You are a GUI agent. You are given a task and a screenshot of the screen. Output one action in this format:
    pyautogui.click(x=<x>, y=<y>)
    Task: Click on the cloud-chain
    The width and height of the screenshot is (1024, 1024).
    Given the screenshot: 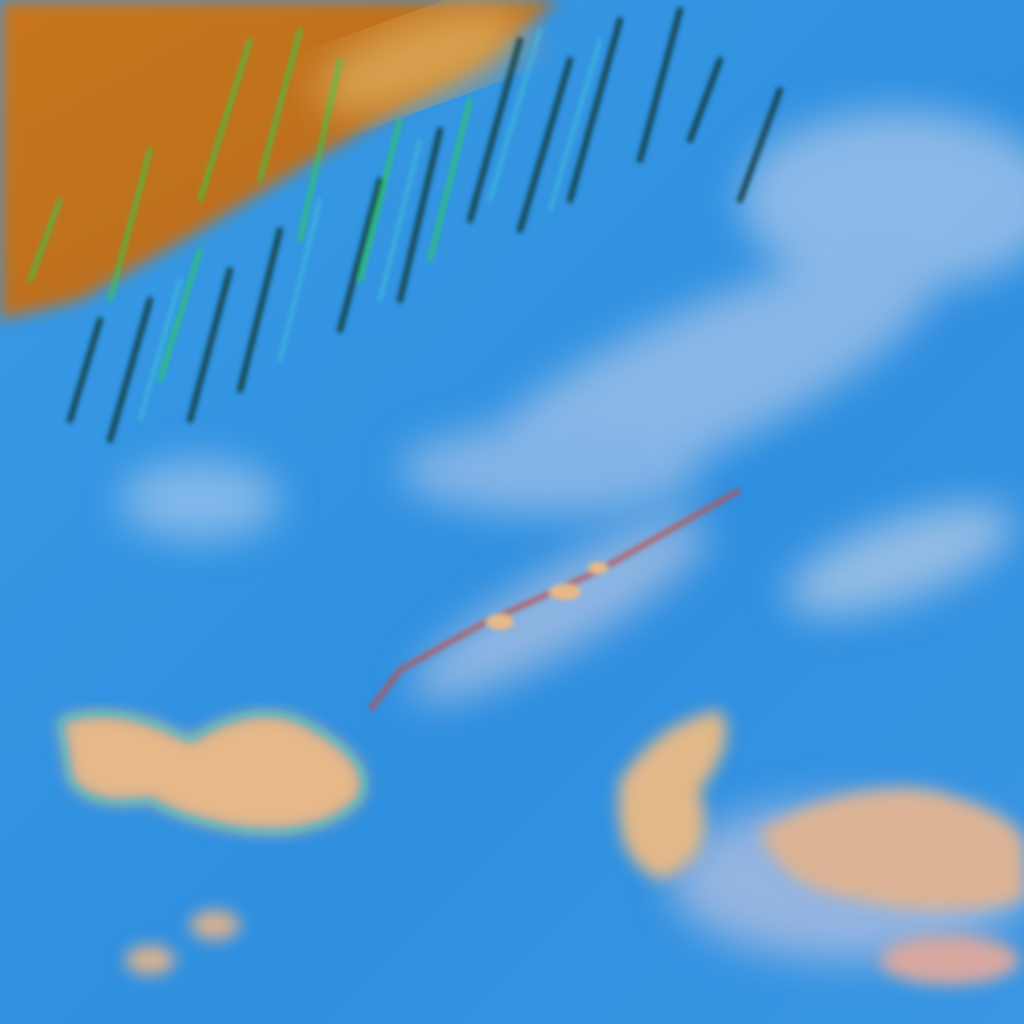 What is the action you would take?
    pyautogui.click(x=554, y=599)
    